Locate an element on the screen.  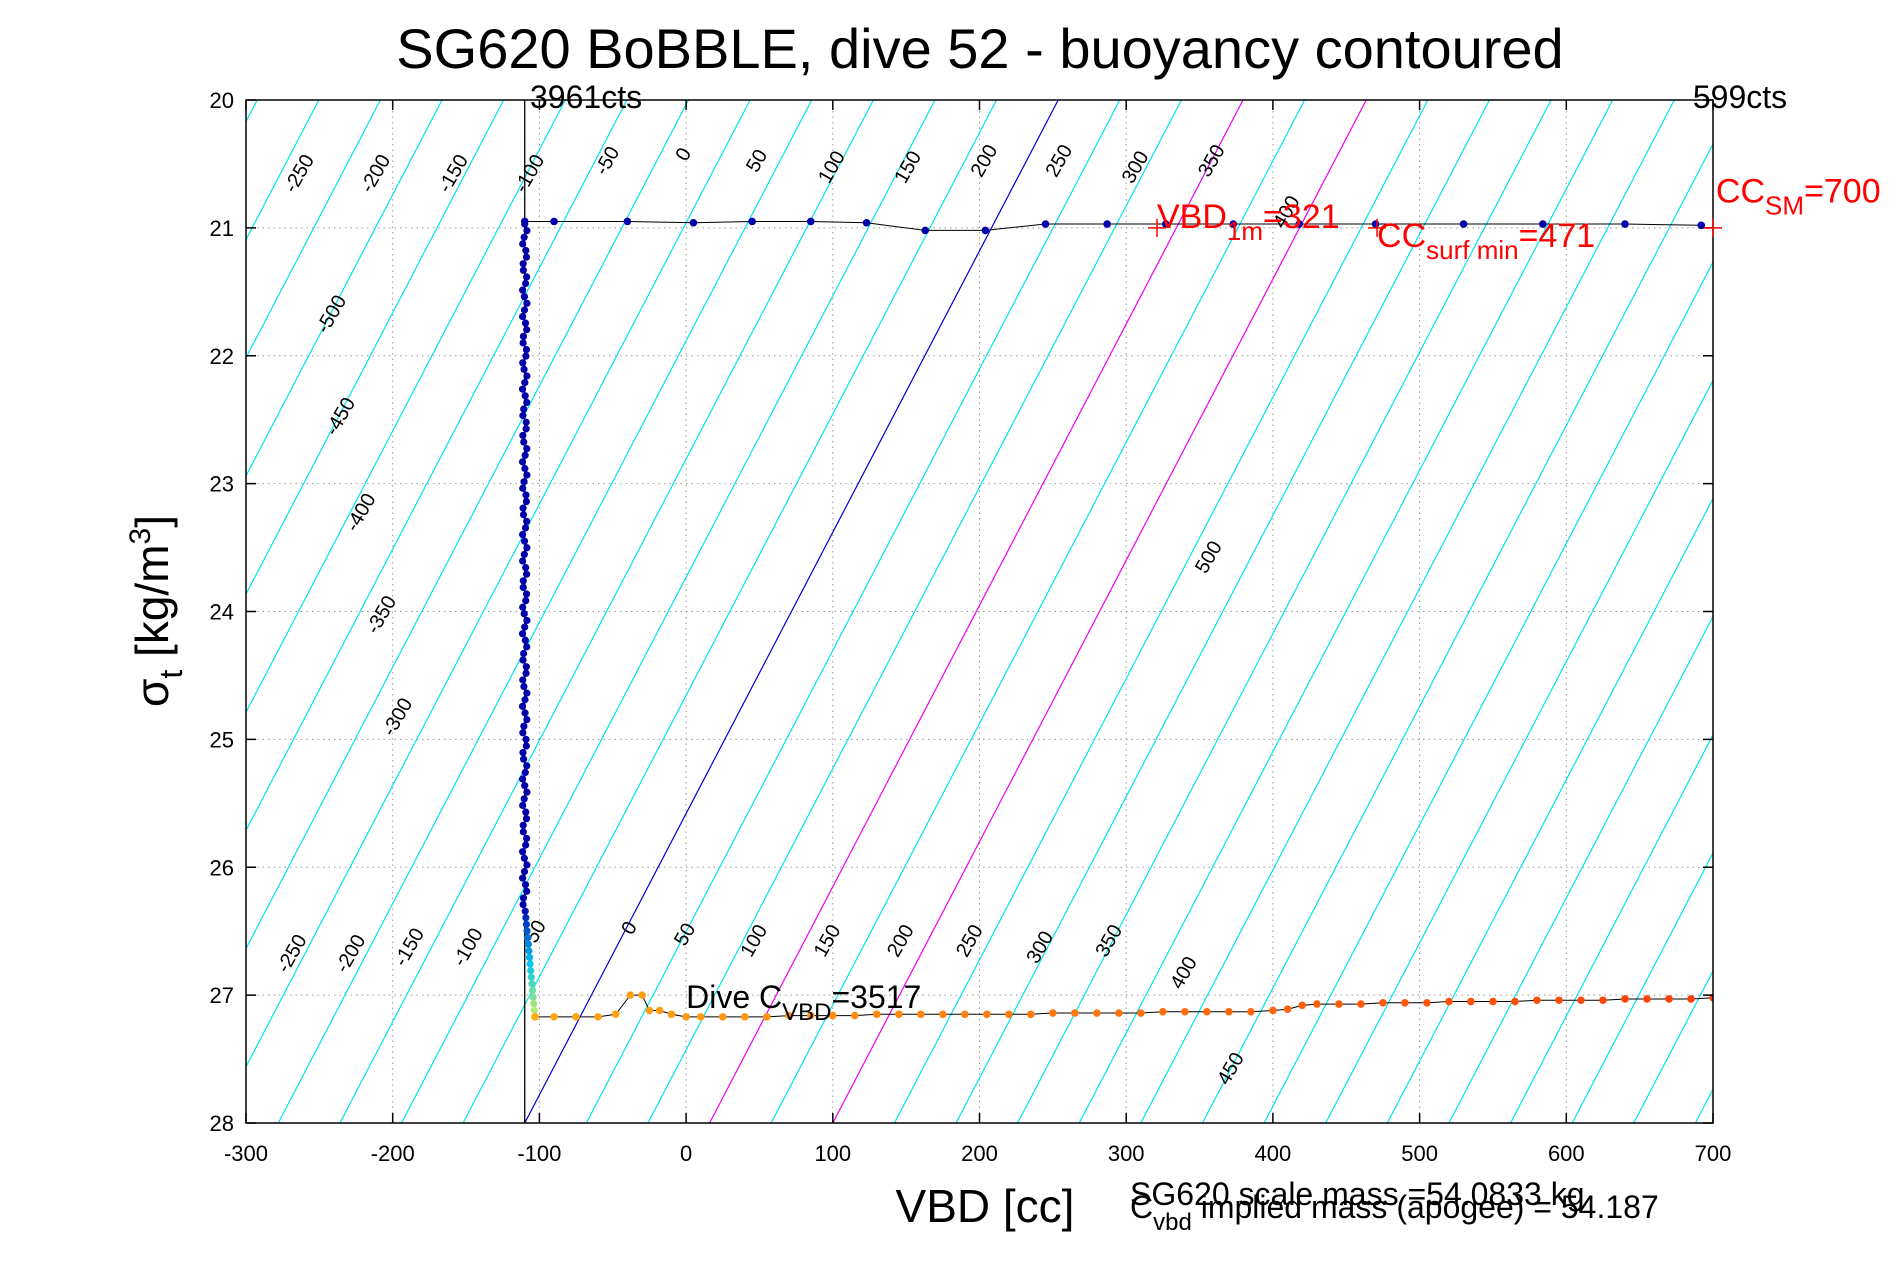
counts-left-label: 3961cts is located at coordinates (586, 97).